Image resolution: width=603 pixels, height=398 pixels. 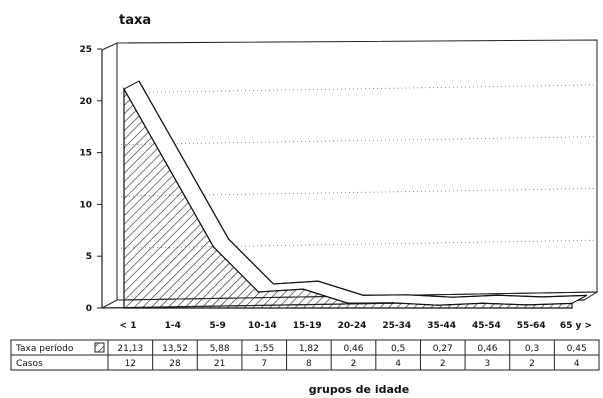 What do you see at coordinates (130, 349) in the screenshot?
I see `table-cell: 21,13` at bounding box center [130, 349].